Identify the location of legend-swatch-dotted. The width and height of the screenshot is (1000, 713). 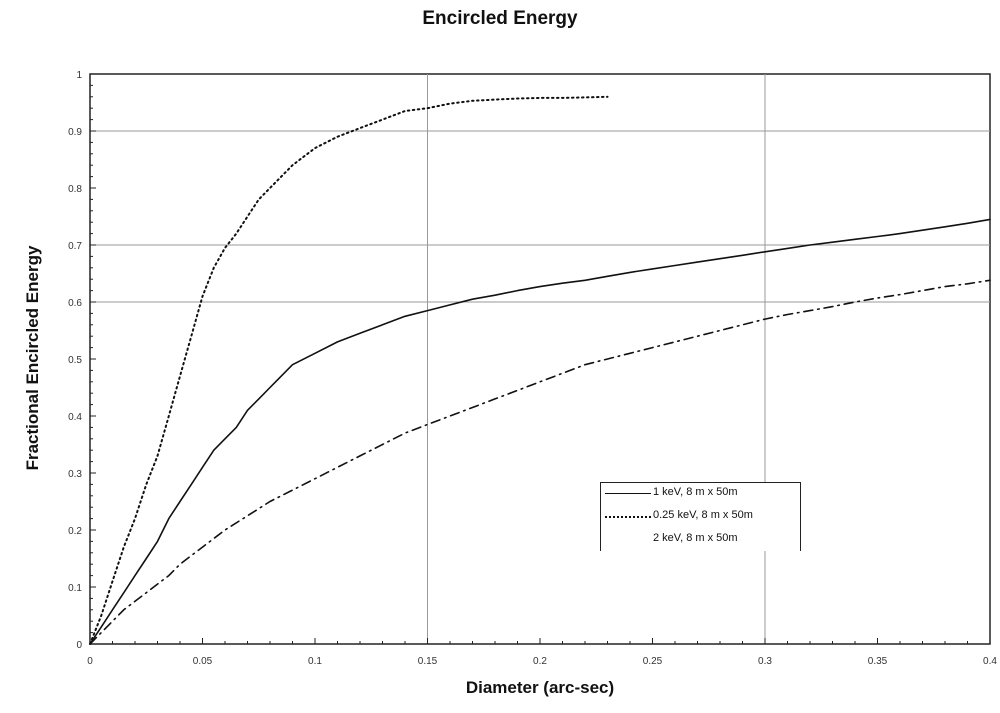
(628, 517).